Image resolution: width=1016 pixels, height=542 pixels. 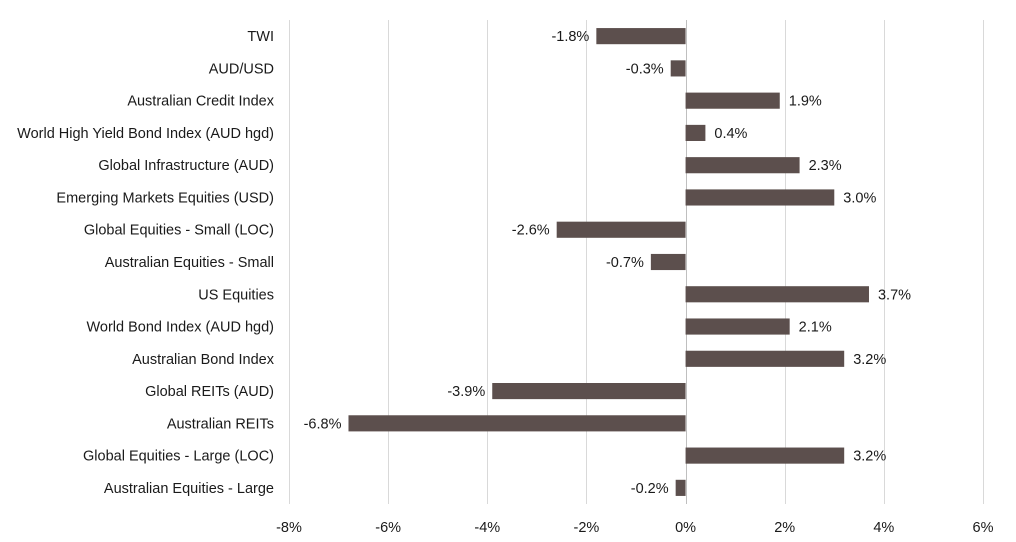 I want to click on category-label: Australian Equities - Small, so click(x=189, y=263).